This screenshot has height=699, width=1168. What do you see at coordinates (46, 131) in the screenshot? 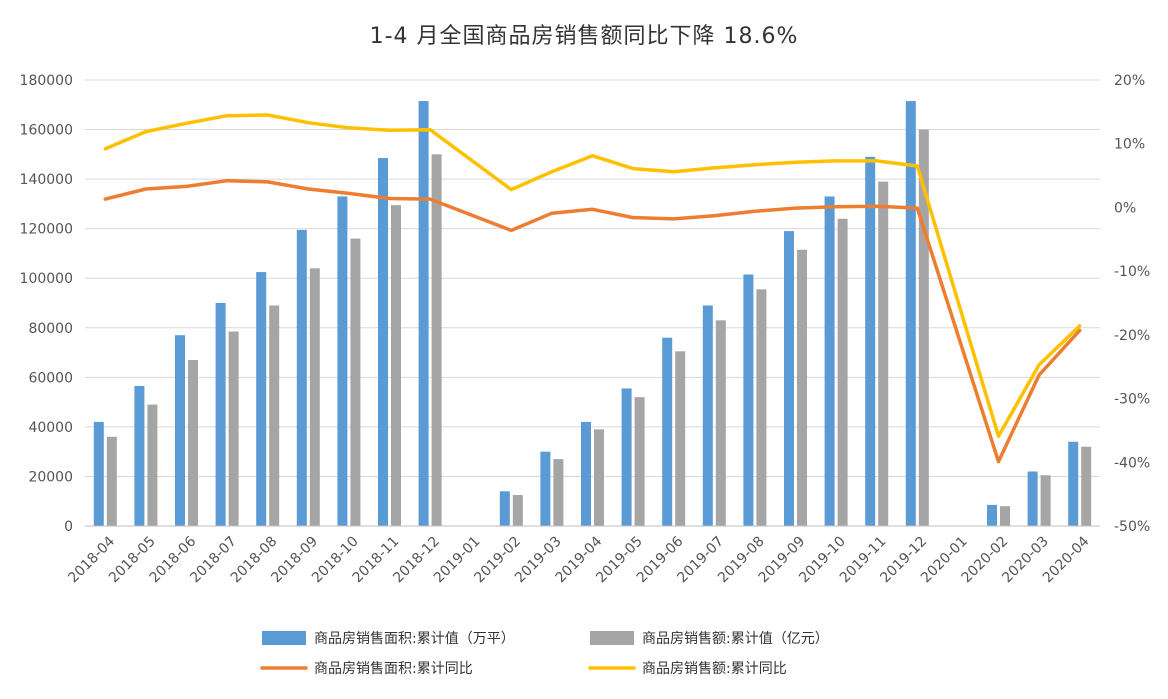
I see `left-axis-tick-label: 160000` at bounding box center [46, 131].